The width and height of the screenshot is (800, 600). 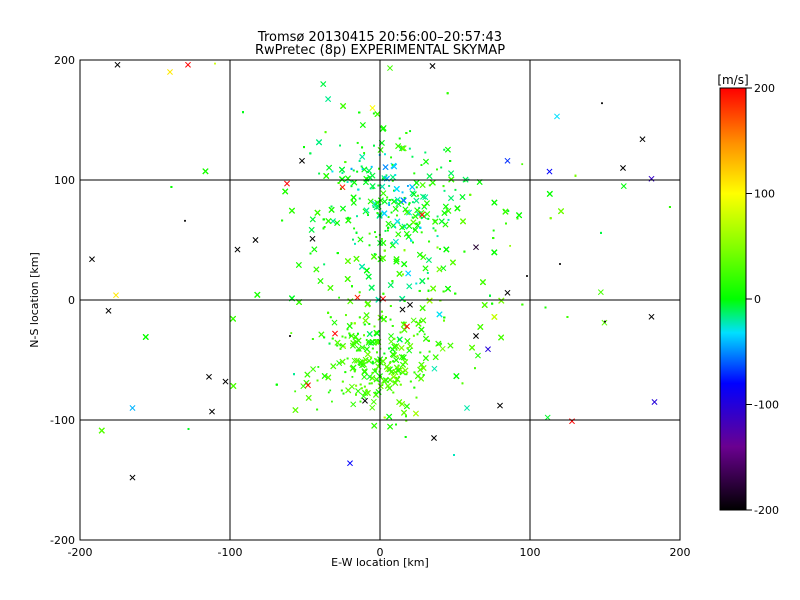 I want to click on colorbar-tick-label: 100, so click(x=764, y=194).